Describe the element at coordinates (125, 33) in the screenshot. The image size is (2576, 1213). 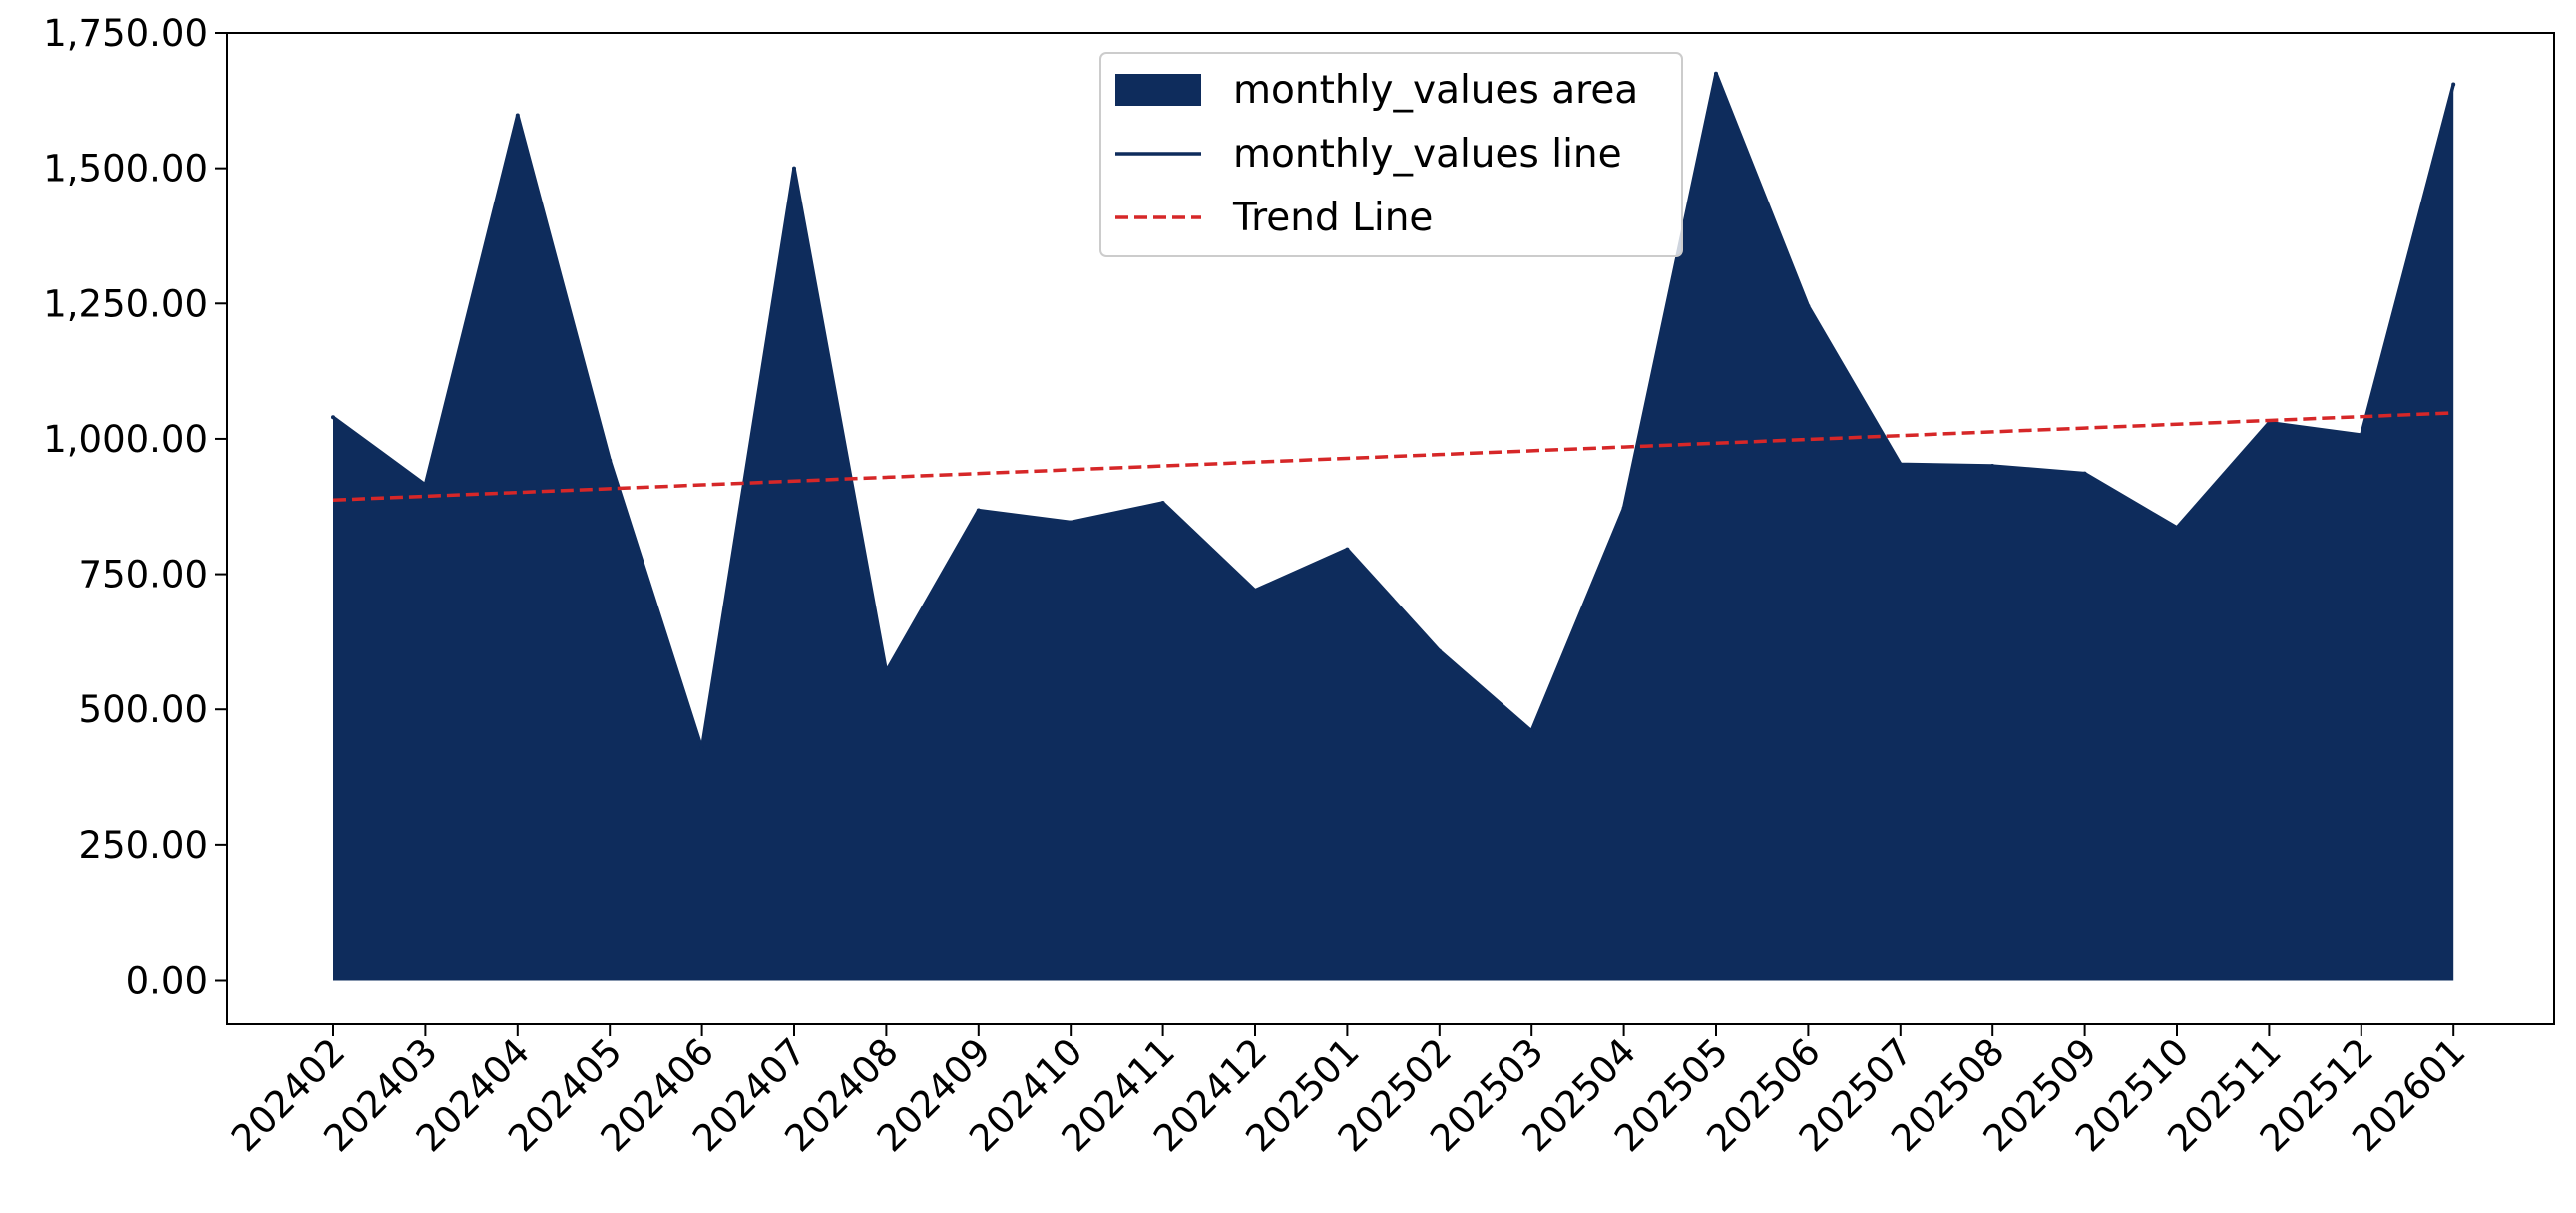
I see `y-tick-label: 1,750.00` at that location.